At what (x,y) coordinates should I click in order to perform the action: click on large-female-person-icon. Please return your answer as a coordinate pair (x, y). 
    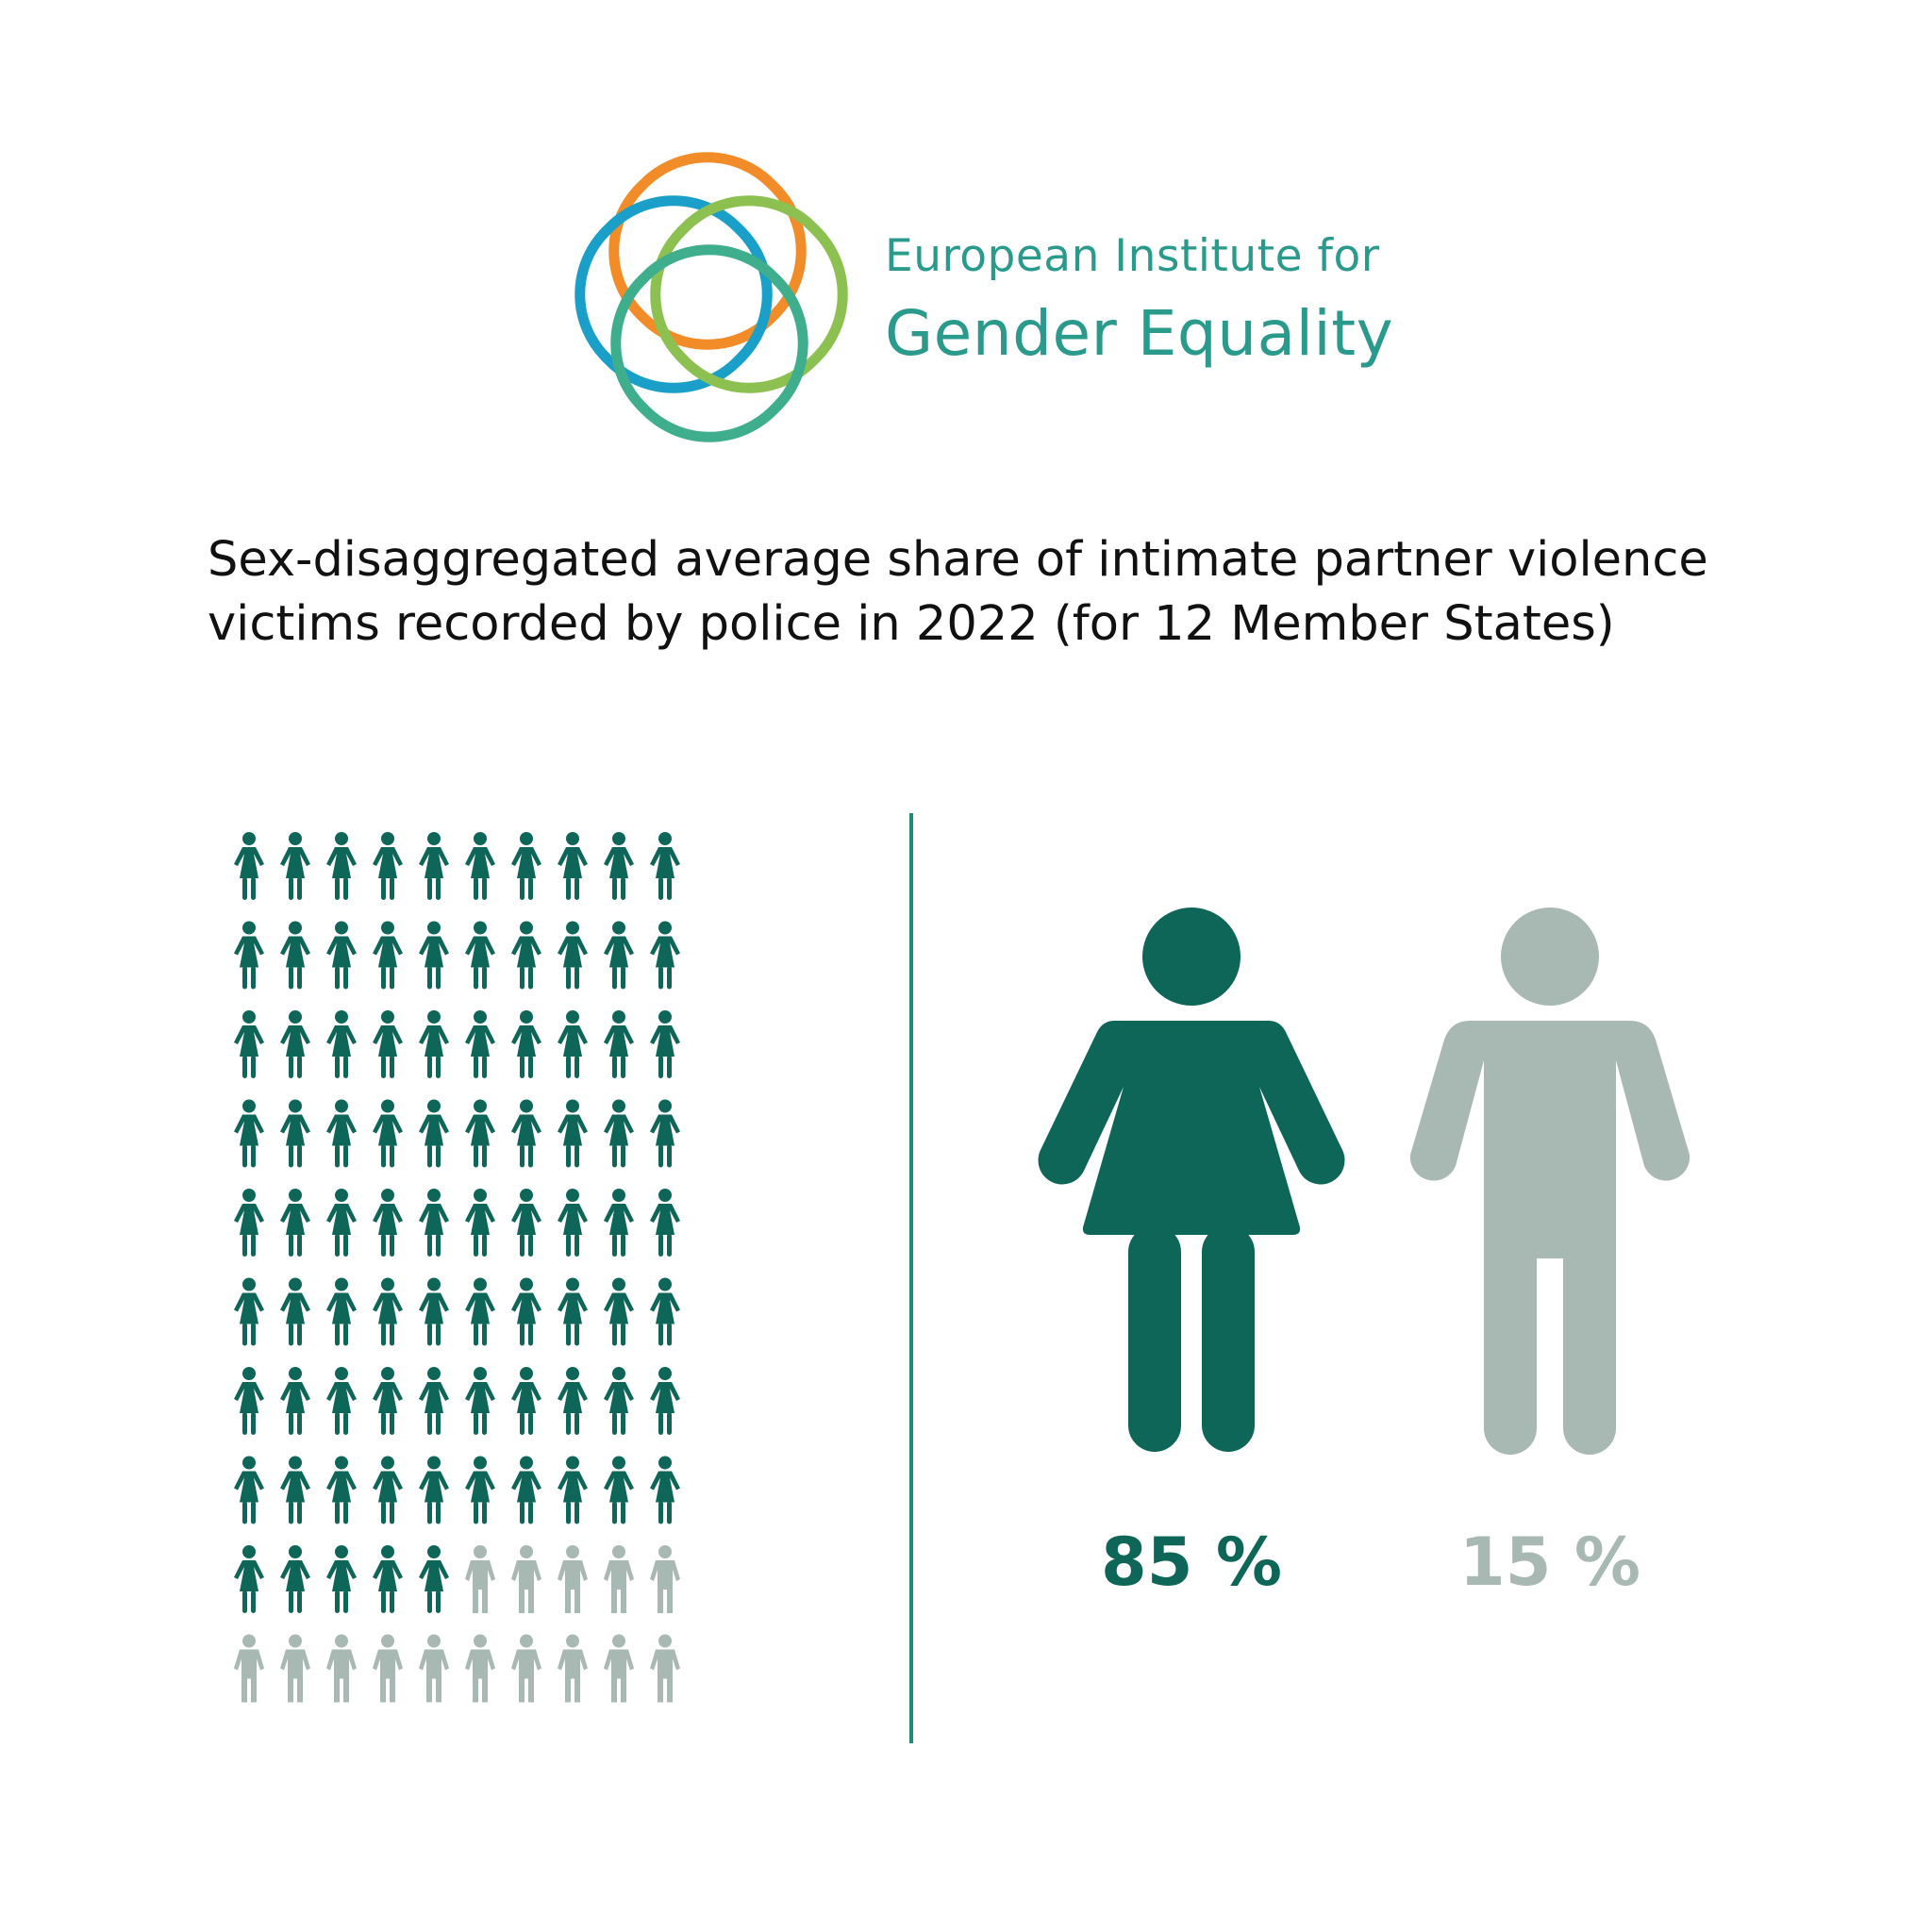
    Looking at the image, I should click on (1191, 1180).